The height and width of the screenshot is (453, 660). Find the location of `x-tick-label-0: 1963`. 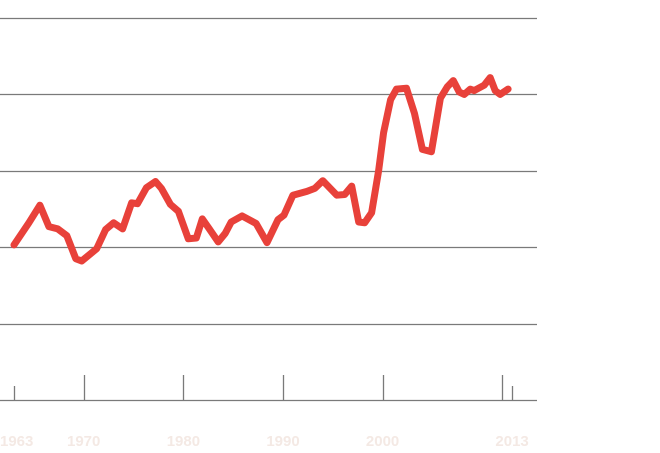

x-tick-label-0: 1963 is located at coordinates (16, 441).